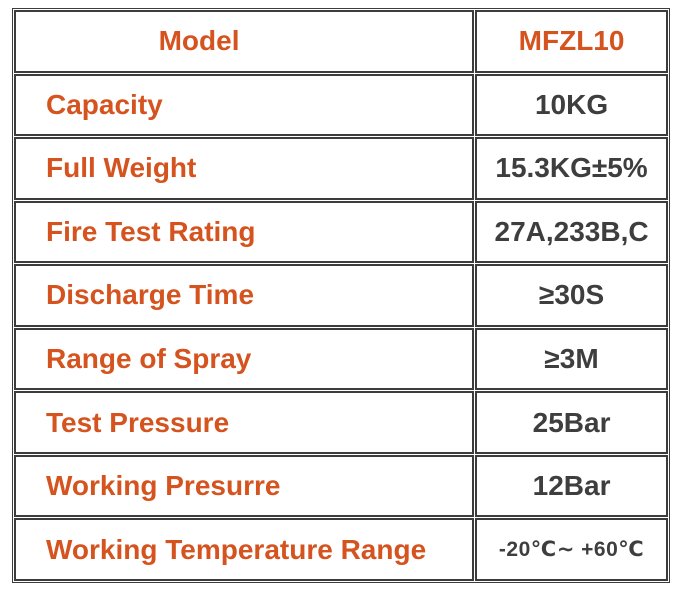 This screenshot has height=593, width=680. I want to click on table-row: Working Presurre 12Bar, so click(341, 486).